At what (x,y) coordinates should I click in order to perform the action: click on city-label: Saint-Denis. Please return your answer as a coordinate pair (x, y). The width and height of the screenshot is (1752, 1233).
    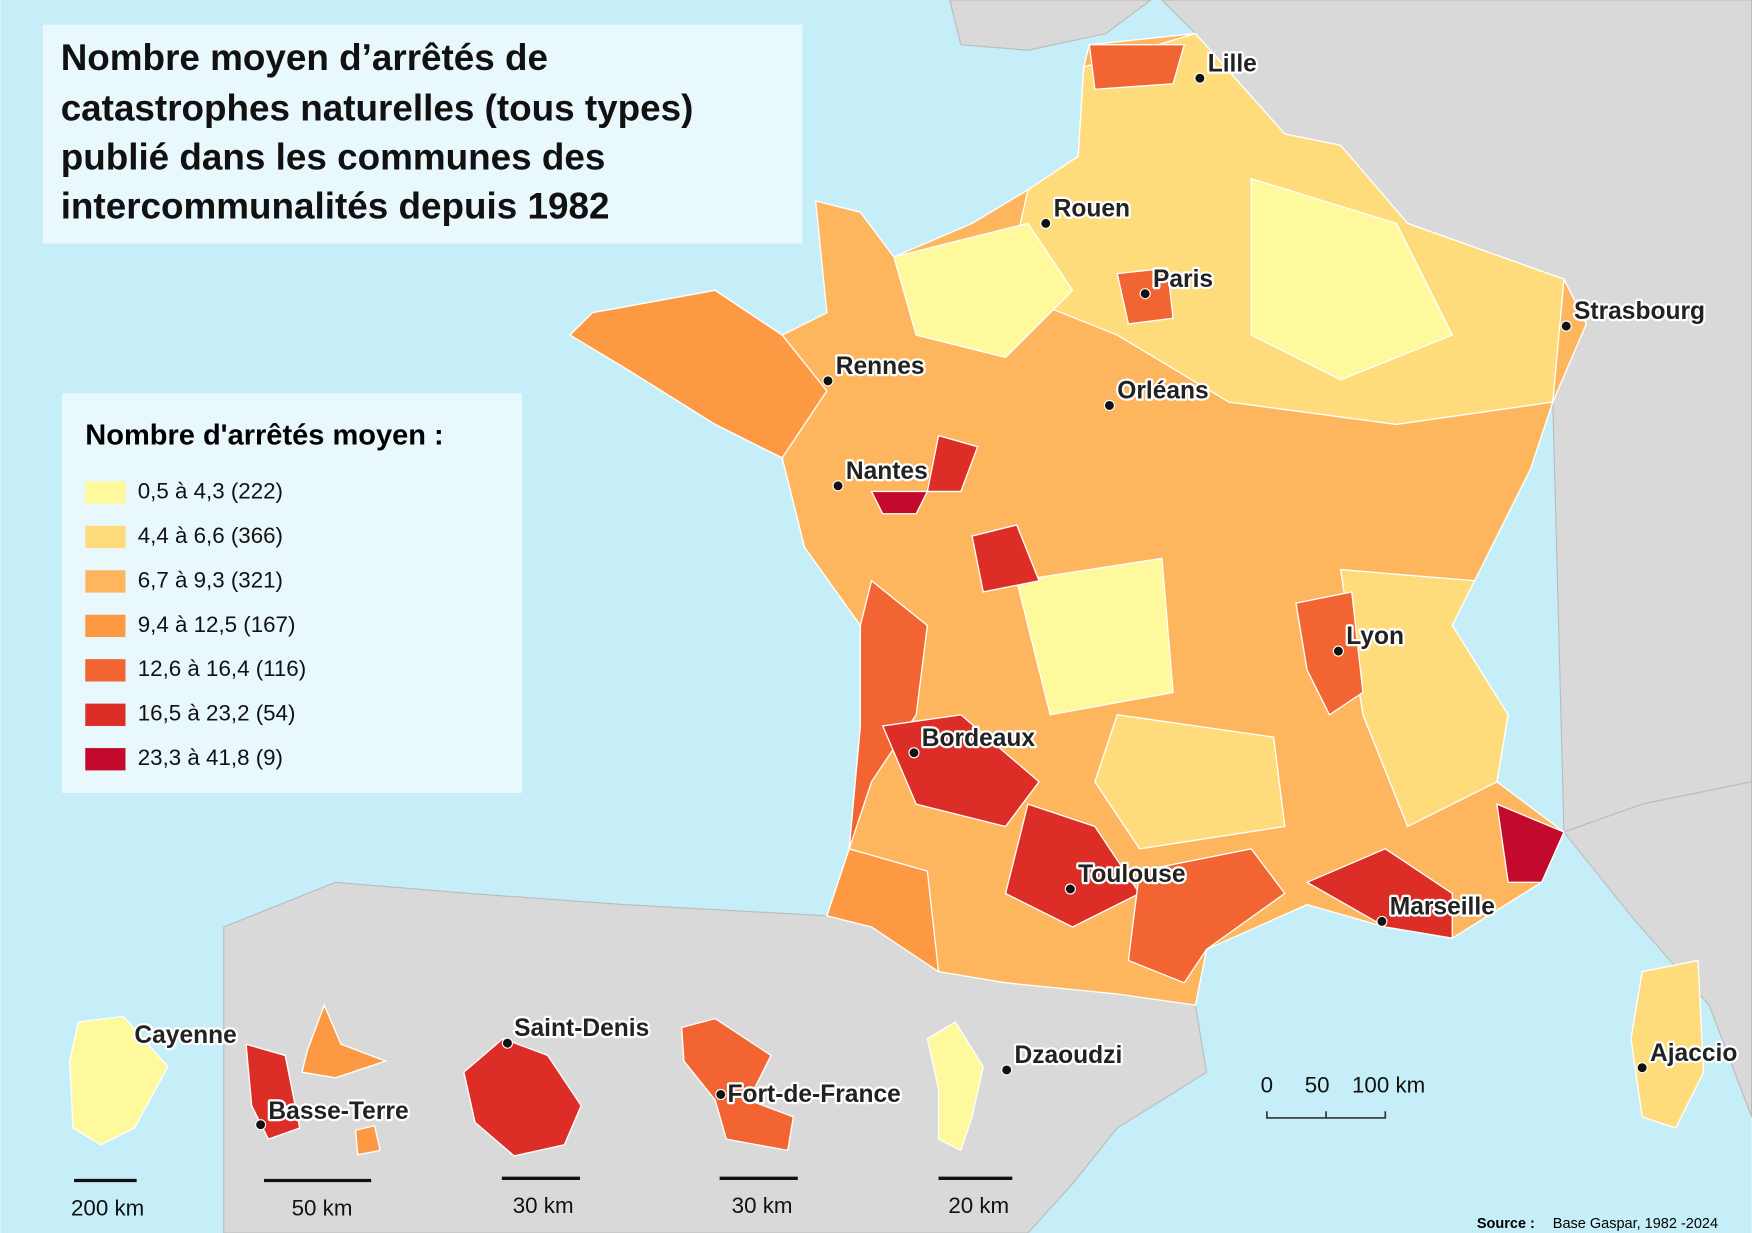
    Looking at the image, I should click on (581, 1028).